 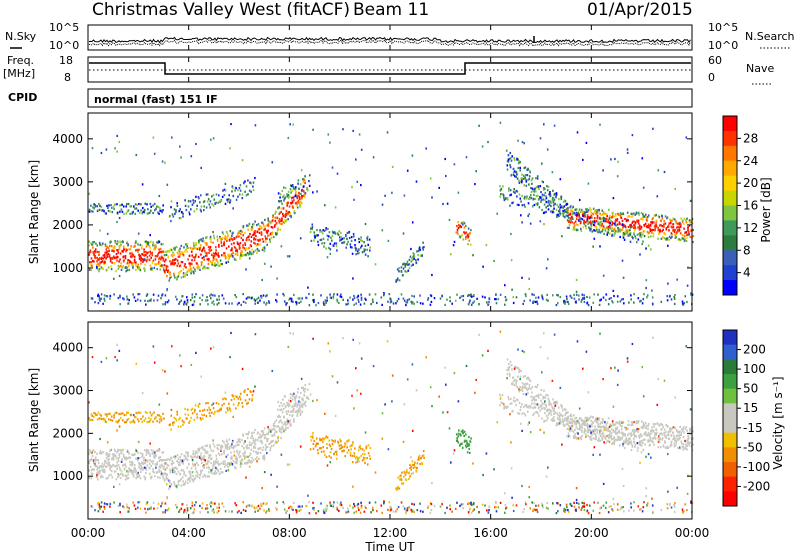 What do you see at coordinates (747, 250) in the screenshot?
I see `colorbar-tick-label: 8` at bounding box center [747, 250].